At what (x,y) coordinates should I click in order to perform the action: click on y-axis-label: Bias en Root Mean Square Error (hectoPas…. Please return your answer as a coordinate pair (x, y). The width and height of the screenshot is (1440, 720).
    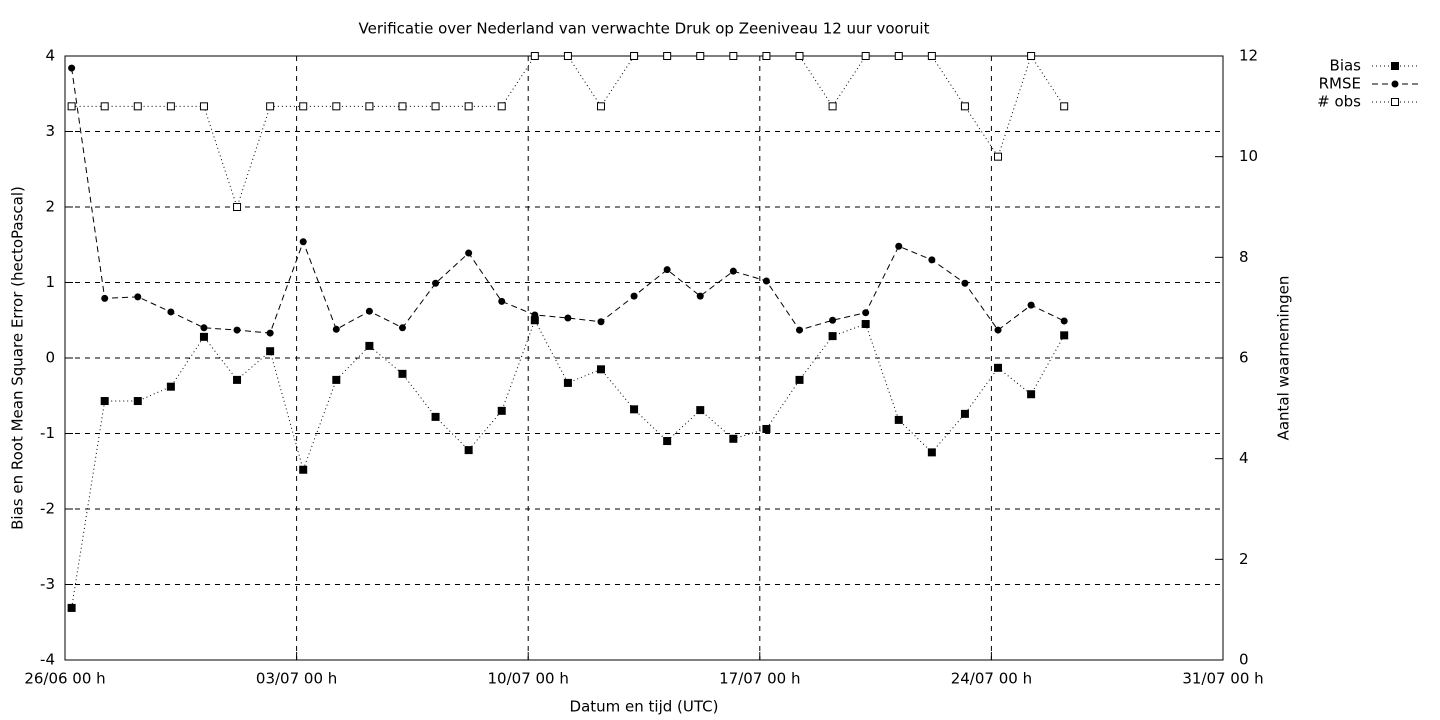
    Looking at the image, I should click on (18, 358).